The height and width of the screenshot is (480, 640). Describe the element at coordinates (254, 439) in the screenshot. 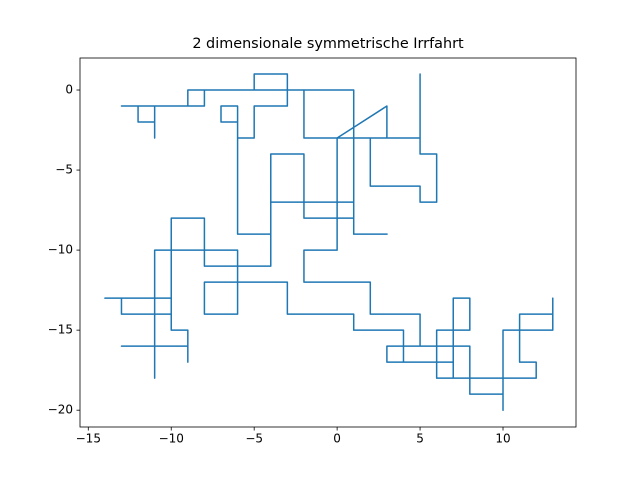

I see `x-tick-label: −5` at that location.